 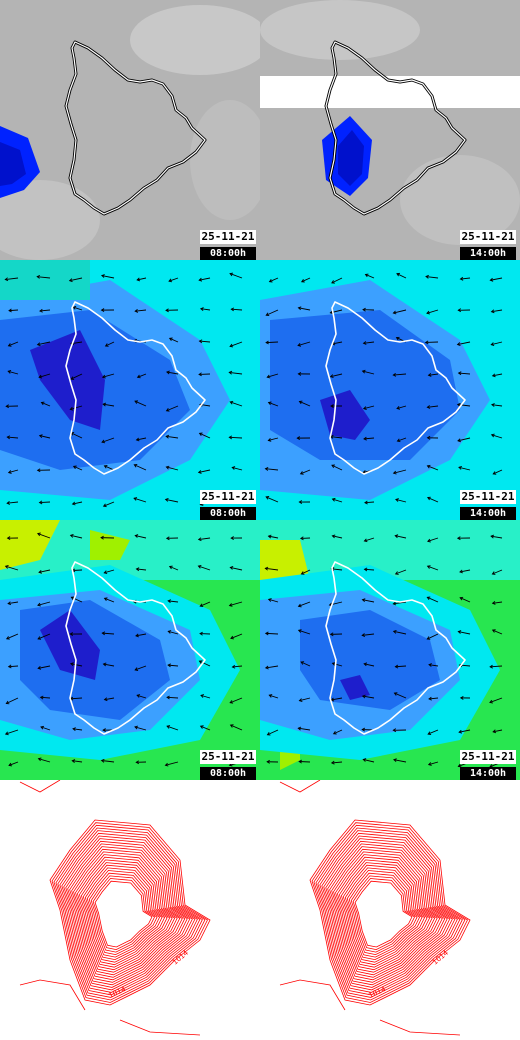 I want to click on pressure-panel-0800: 1014 1014, so click(x=130, y=910).